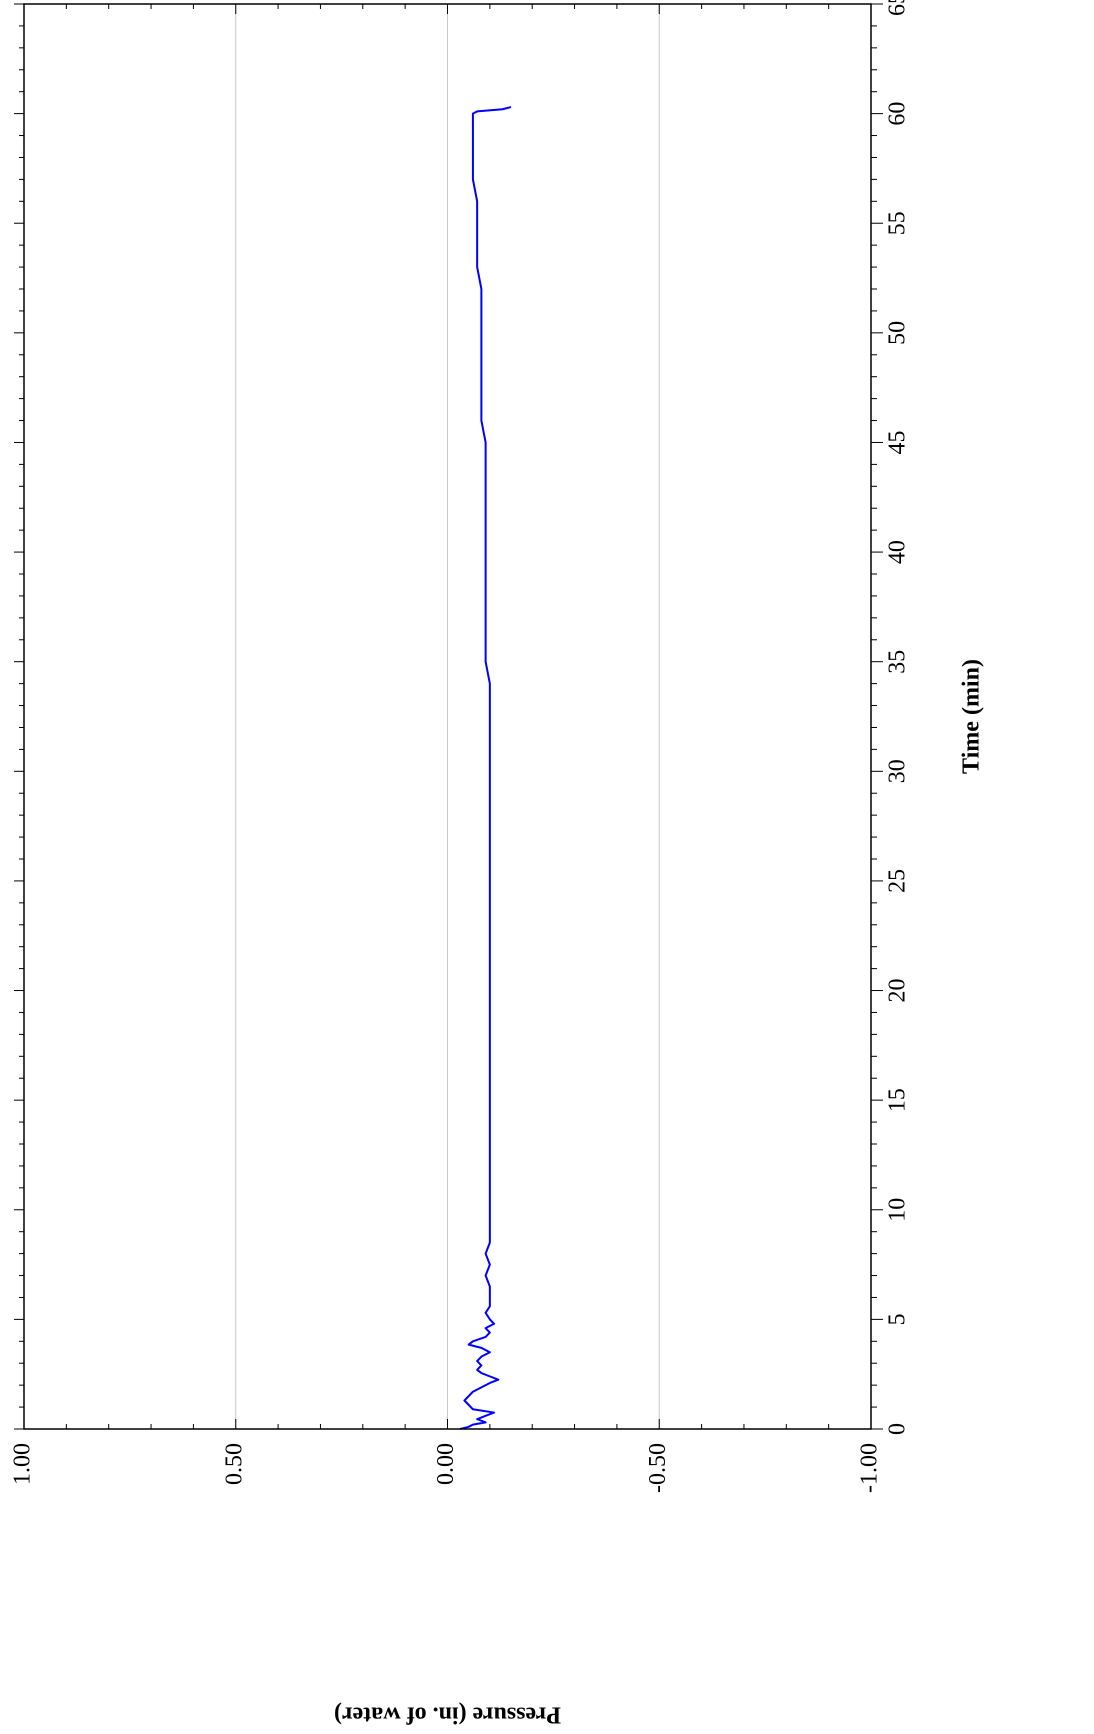  What do you see at coordinates (898, 442) in the screenshot?
I see `time-tick-label: 45` at bounding box center [898, 442].